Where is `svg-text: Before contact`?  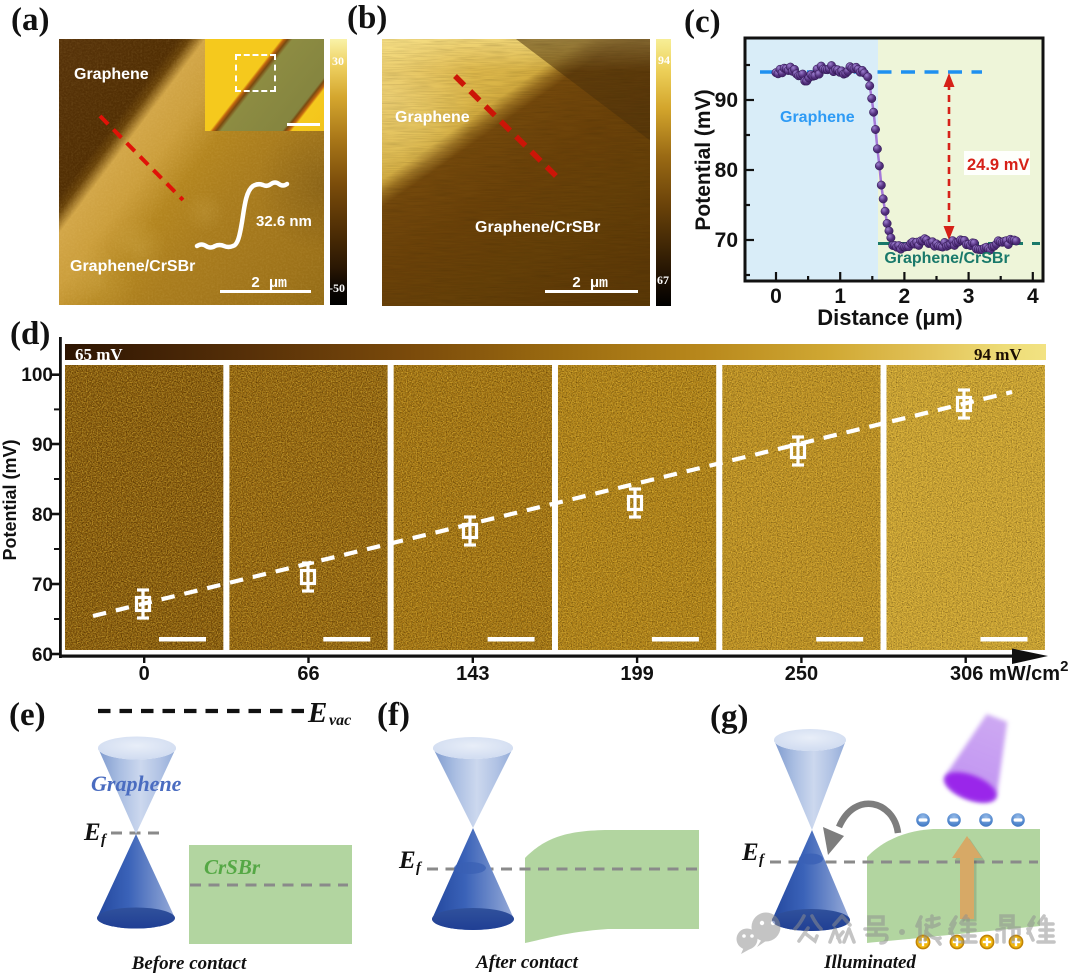
svg-text: Before contact is located at coordinates (189, 963).